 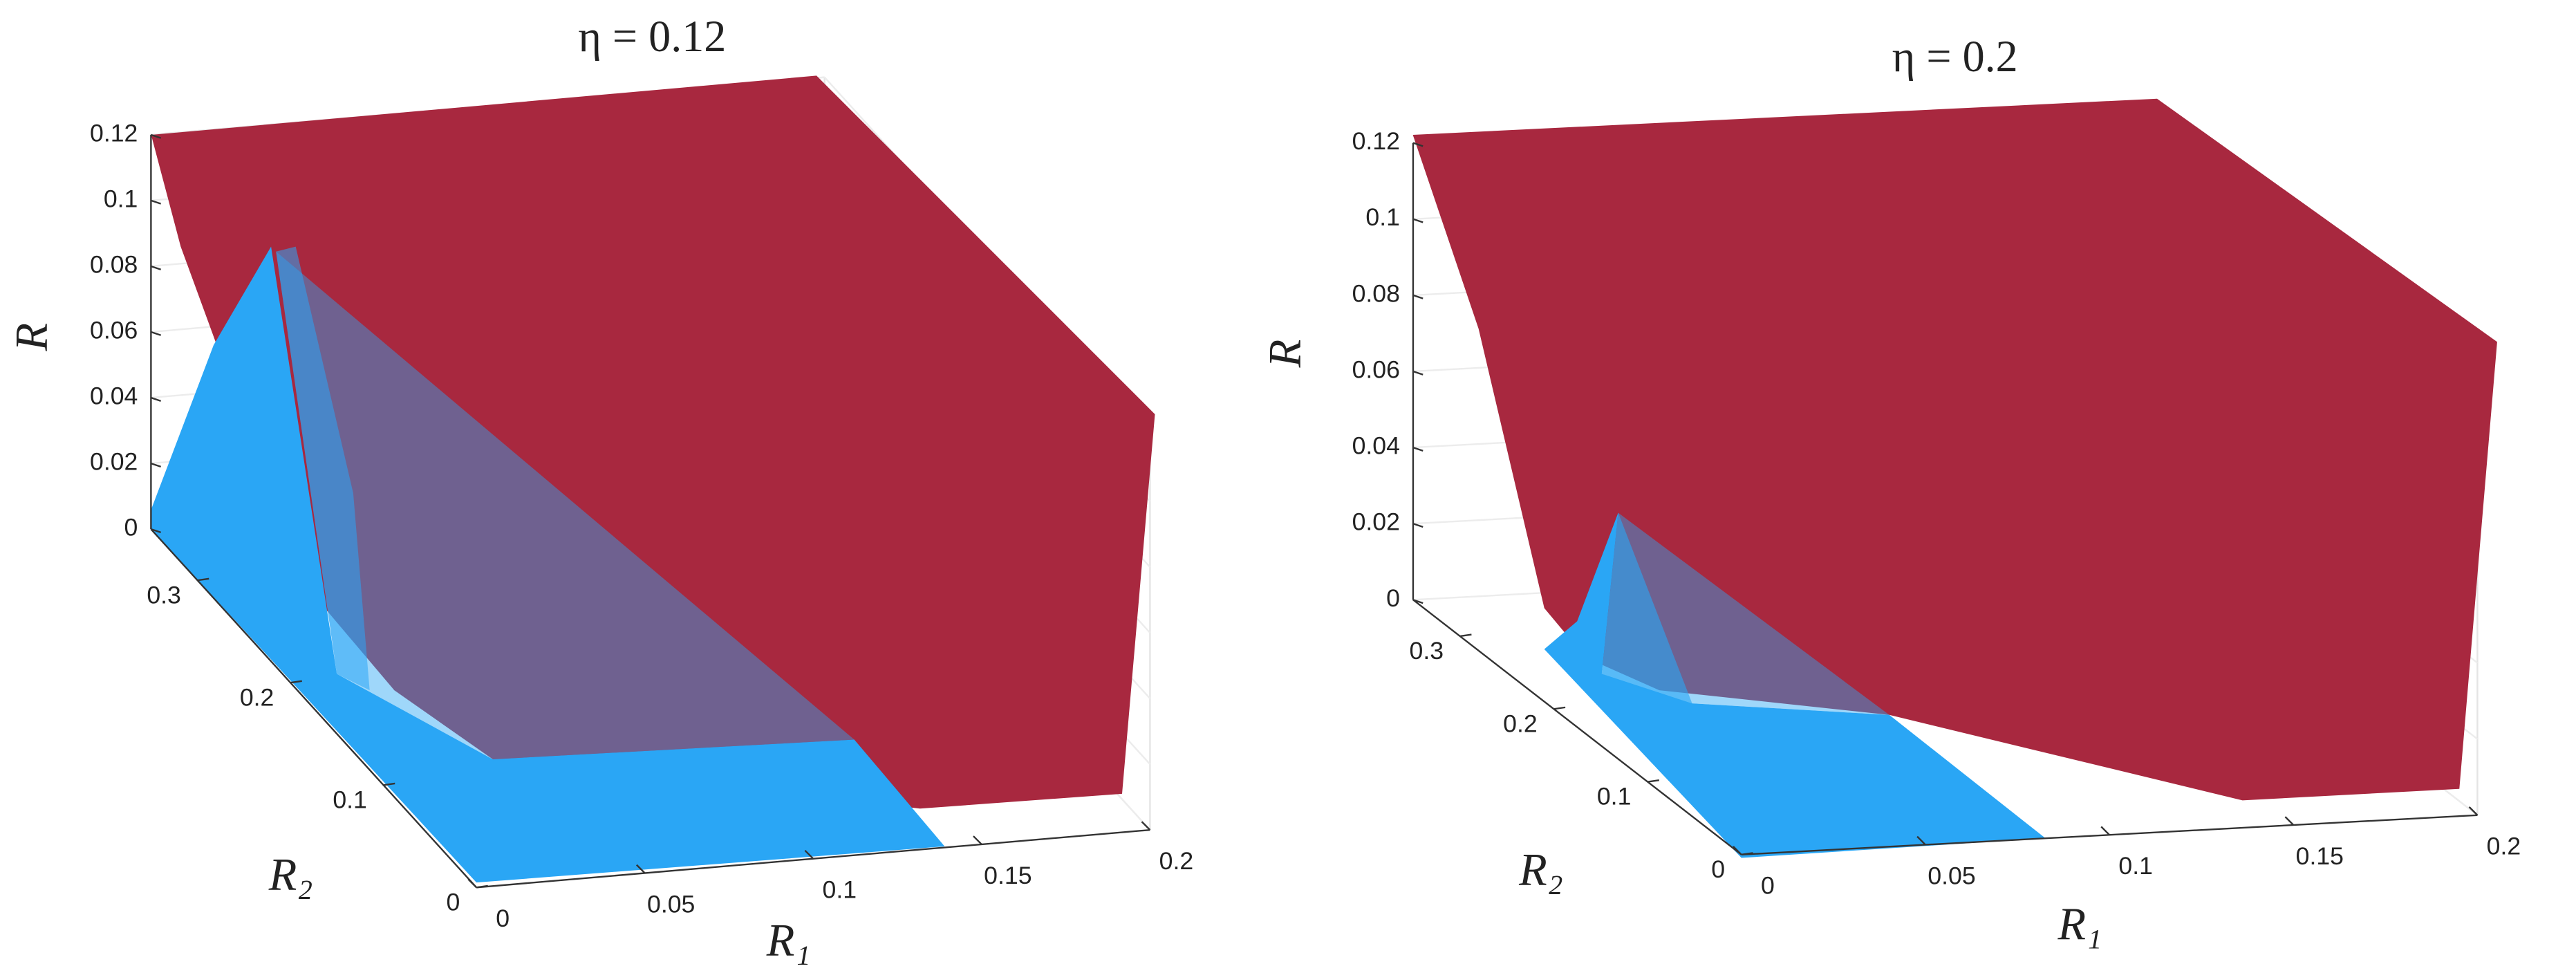 What do you see at coordinates (1955, 56) in the screenshot?
I see `chart-title: η = 0.2` at bounding box center [1955, 56].